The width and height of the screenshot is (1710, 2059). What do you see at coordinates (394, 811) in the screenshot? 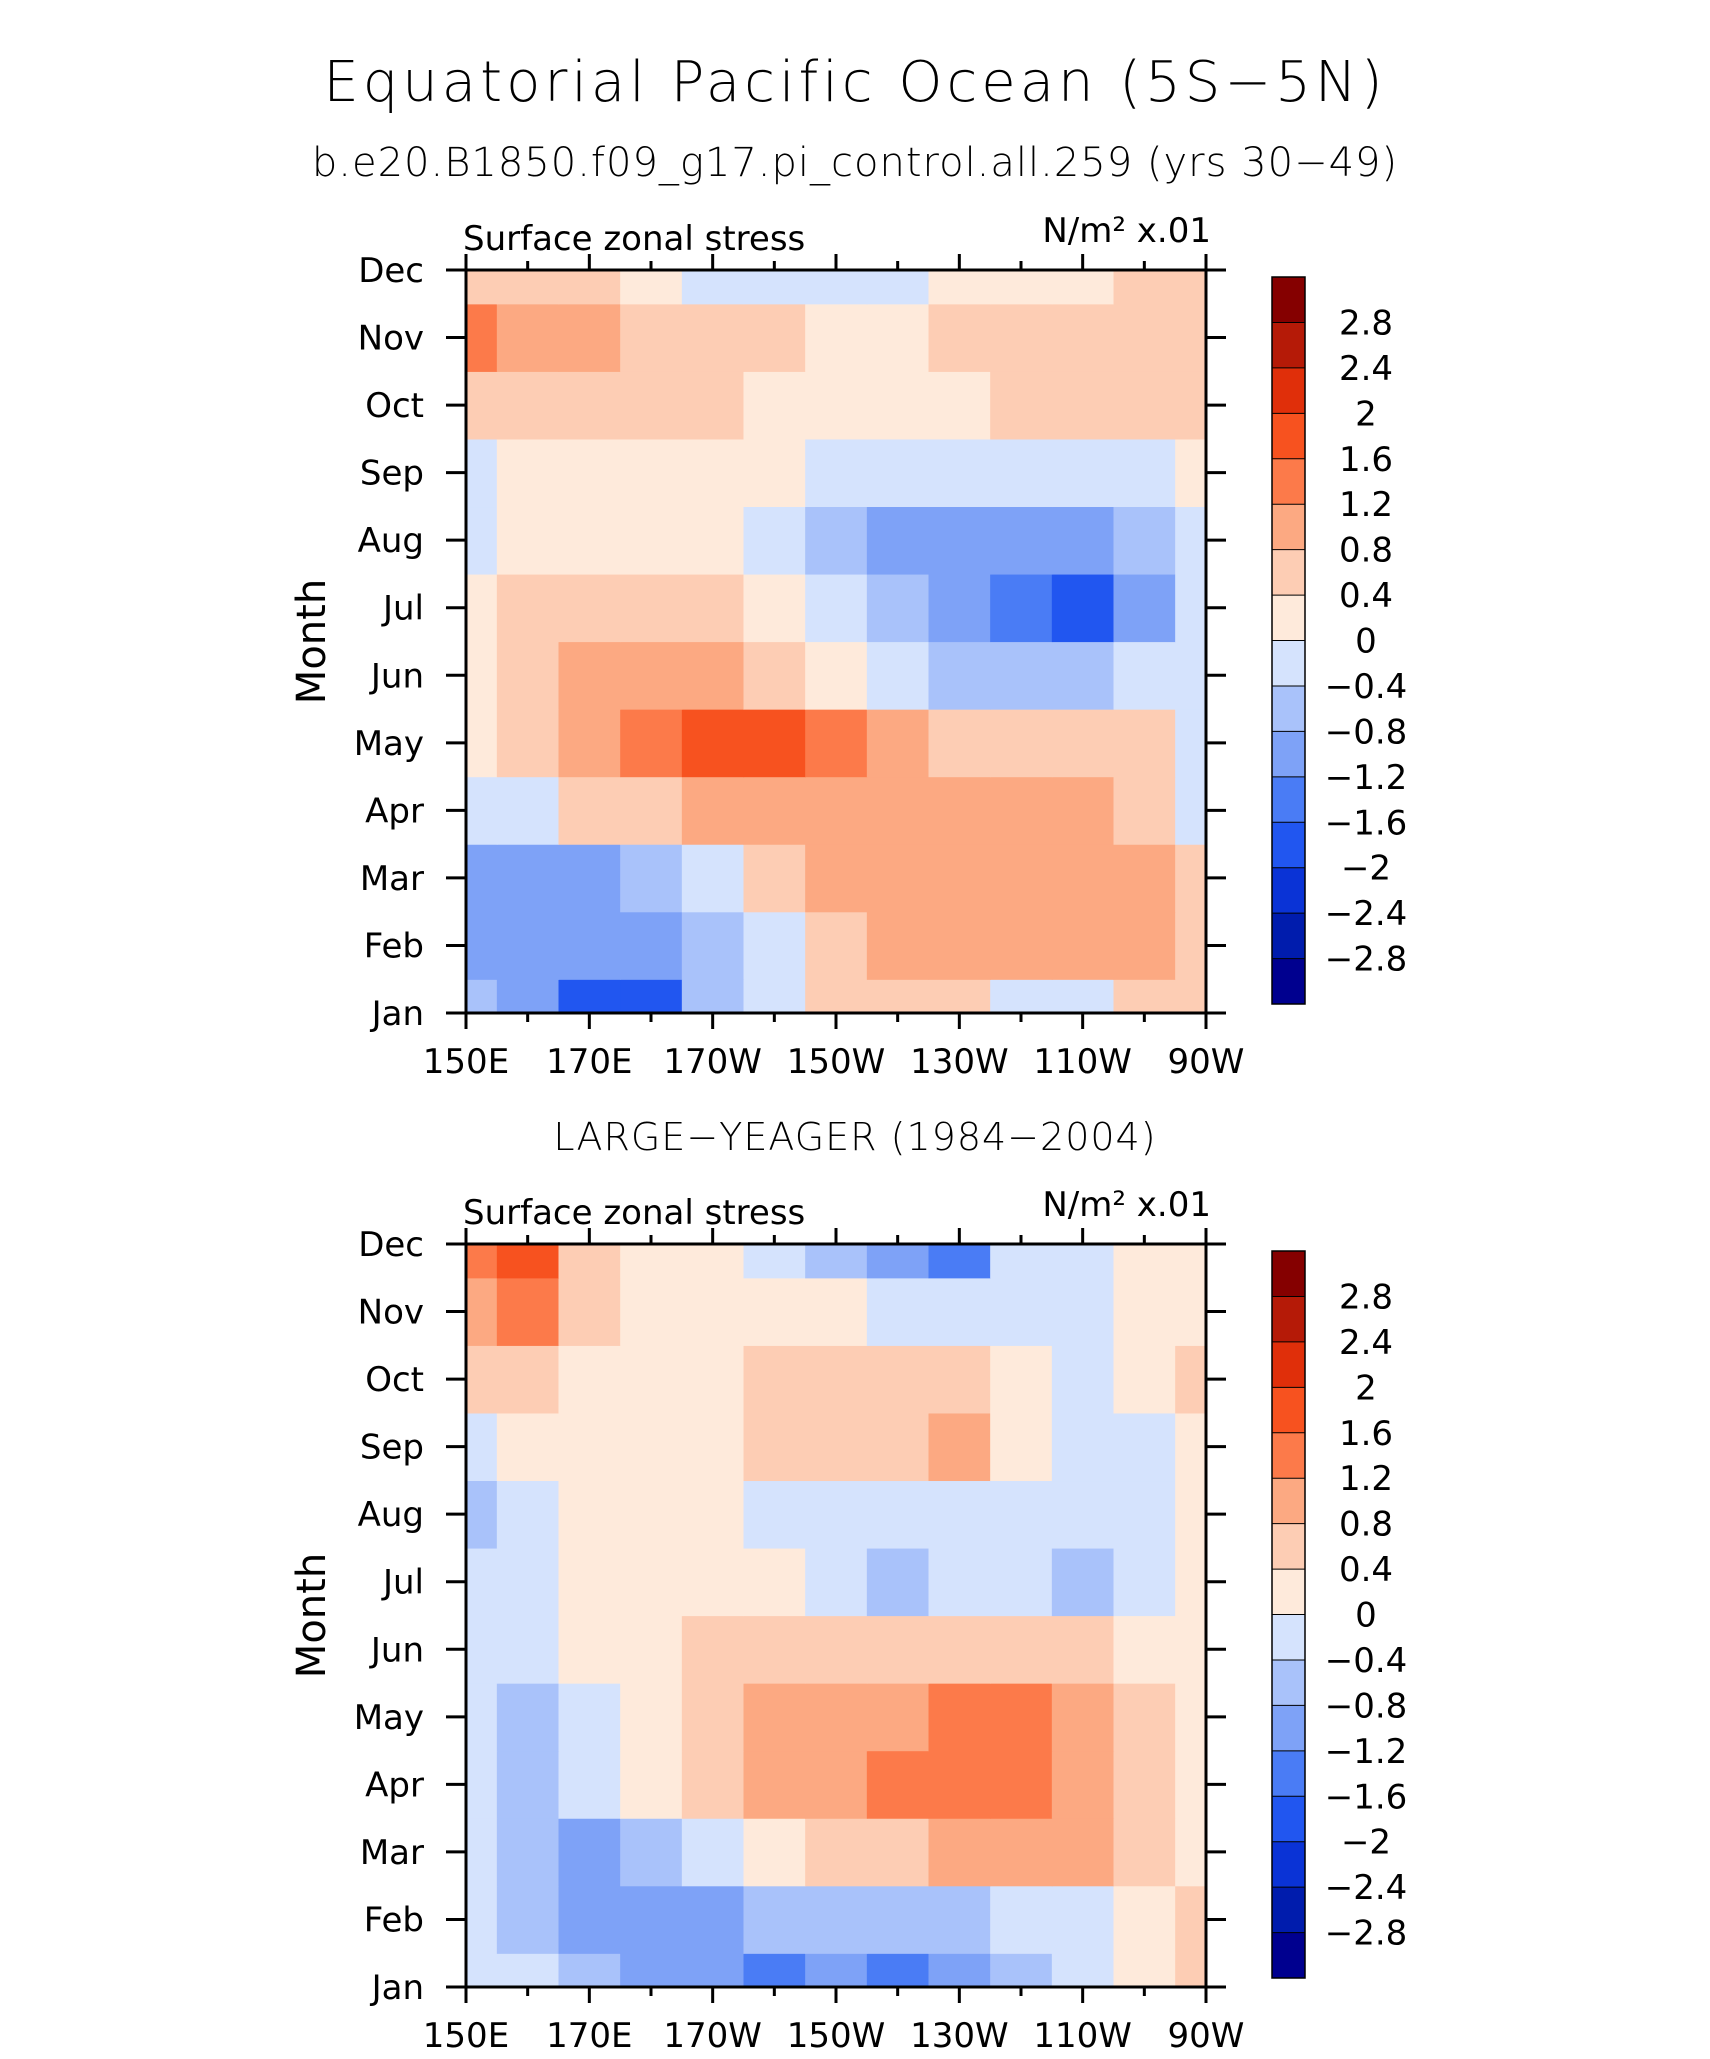
I see `y-tick-label: Apr` at bounding box center [394, 811].